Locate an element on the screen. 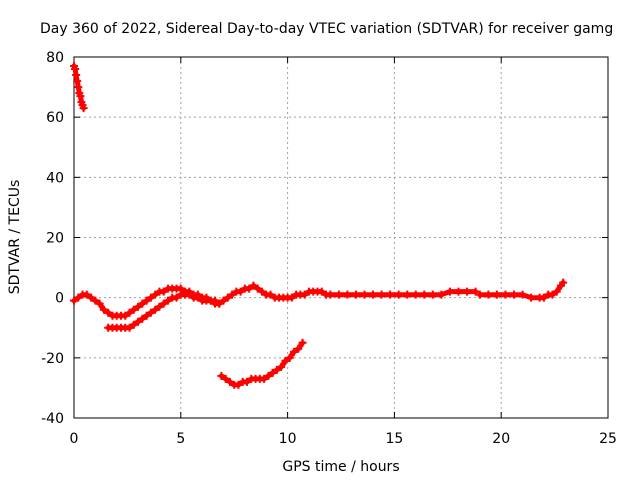 This screenshot has height=480, width=640. series-early-spike is located at coordinates (79, 87).